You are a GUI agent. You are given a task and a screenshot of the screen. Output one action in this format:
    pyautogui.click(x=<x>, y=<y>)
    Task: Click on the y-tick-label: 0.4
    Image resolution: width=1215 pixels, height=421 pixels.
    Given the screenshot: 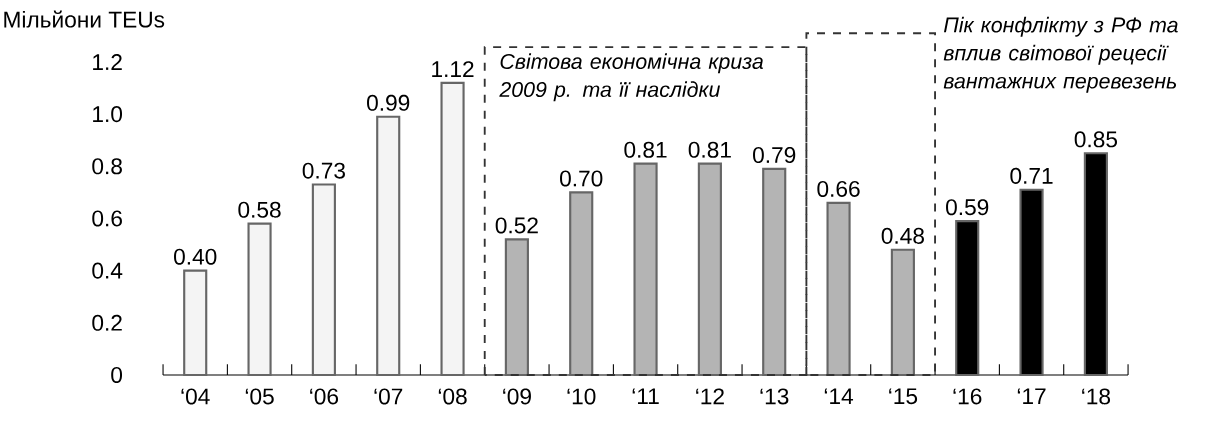 What is the action you would take?
    pyautogui.click(x=107, y=270)
    